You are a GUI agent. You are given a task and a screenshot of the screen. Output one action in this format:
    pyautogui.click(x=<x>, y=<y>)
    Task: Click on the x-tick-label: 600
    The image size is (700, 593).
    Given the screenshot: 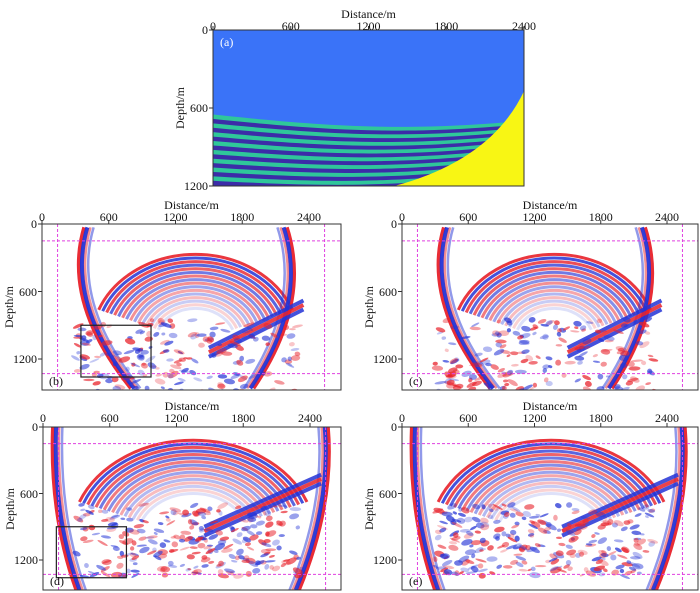 What is the action you would take?
    pyautogui.click(x=109, y=418)
    